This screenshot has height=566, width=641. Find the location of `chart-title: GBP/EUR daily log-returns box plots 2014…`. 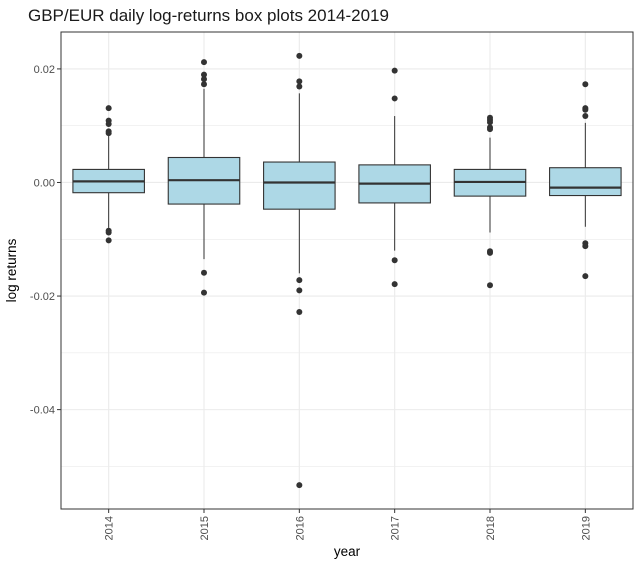

chart-title: GBP/EUR daily log-returns box plots 2014… is located at coordinates (208, 15).